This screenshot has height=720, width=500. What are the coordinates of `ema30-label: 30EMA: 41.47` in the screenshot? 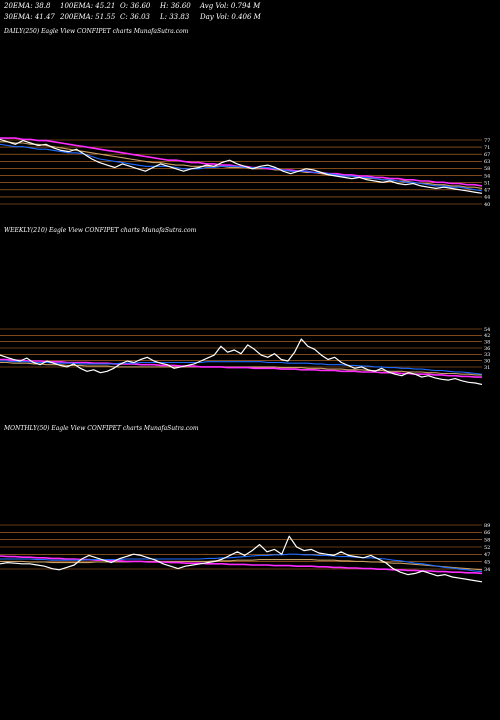 It's located at (29, 17).